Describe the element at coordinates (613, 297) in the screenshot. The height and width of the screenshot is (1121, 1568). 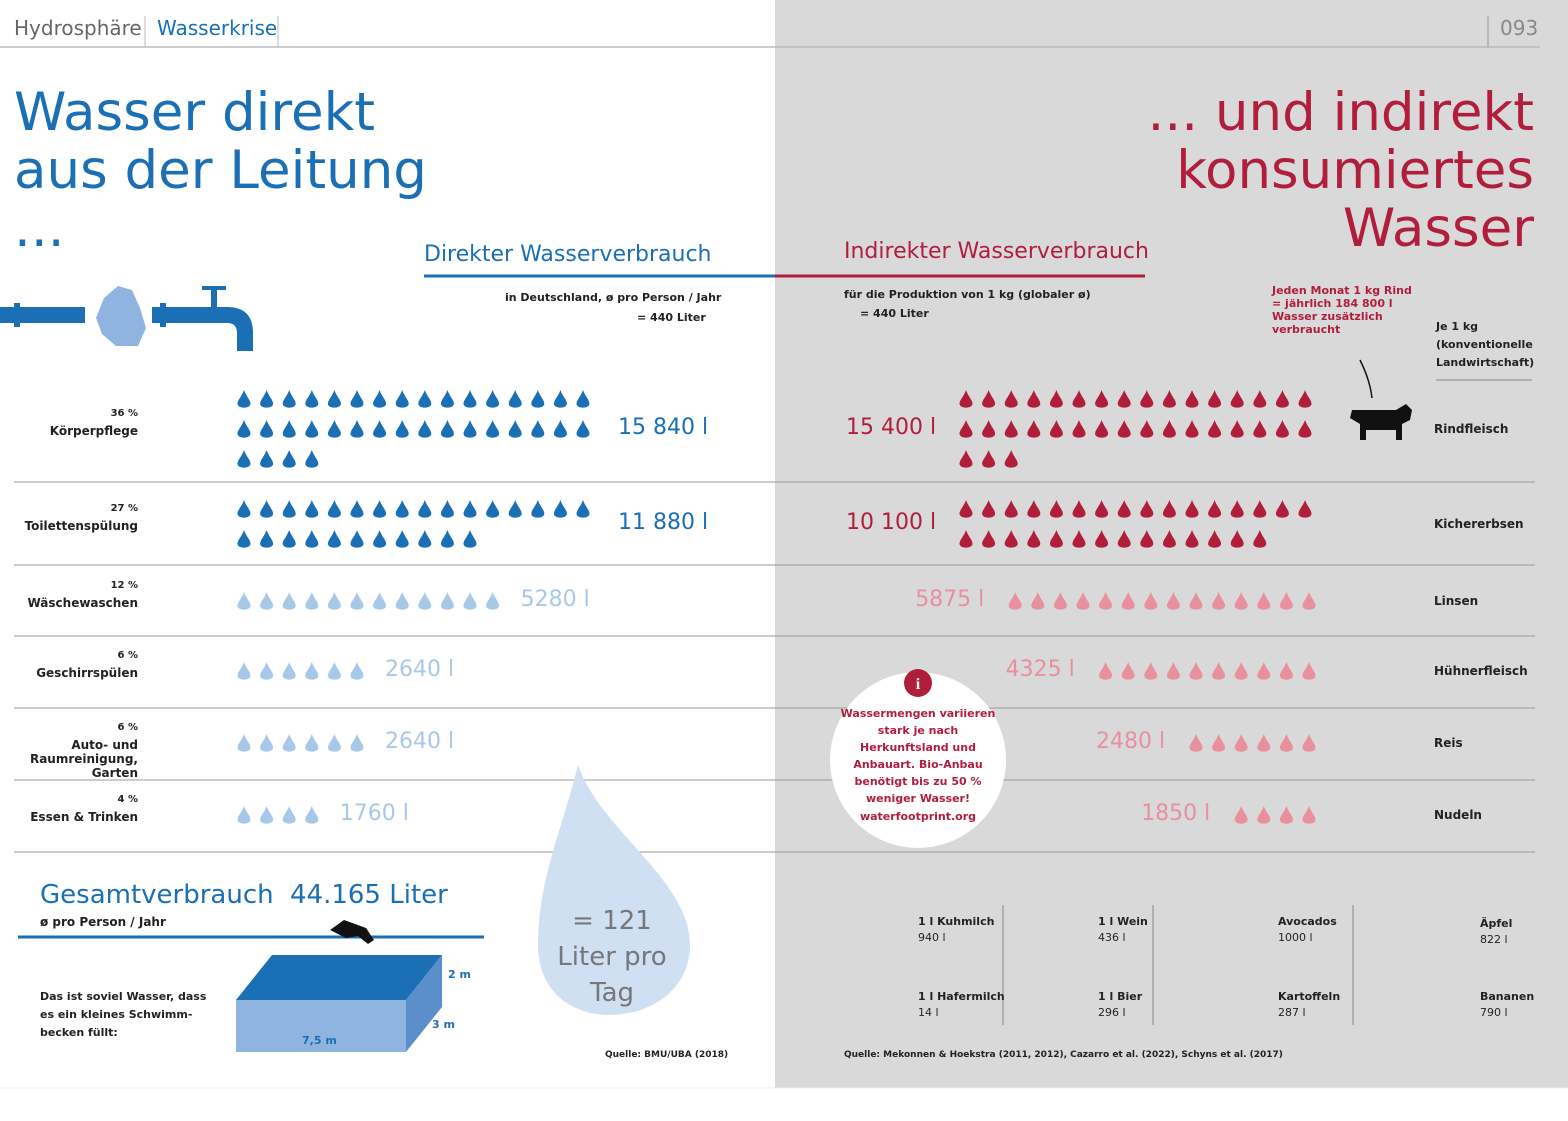
I see `direct-sub: in Deutschland, ø pro Person / Jahr` at that location.